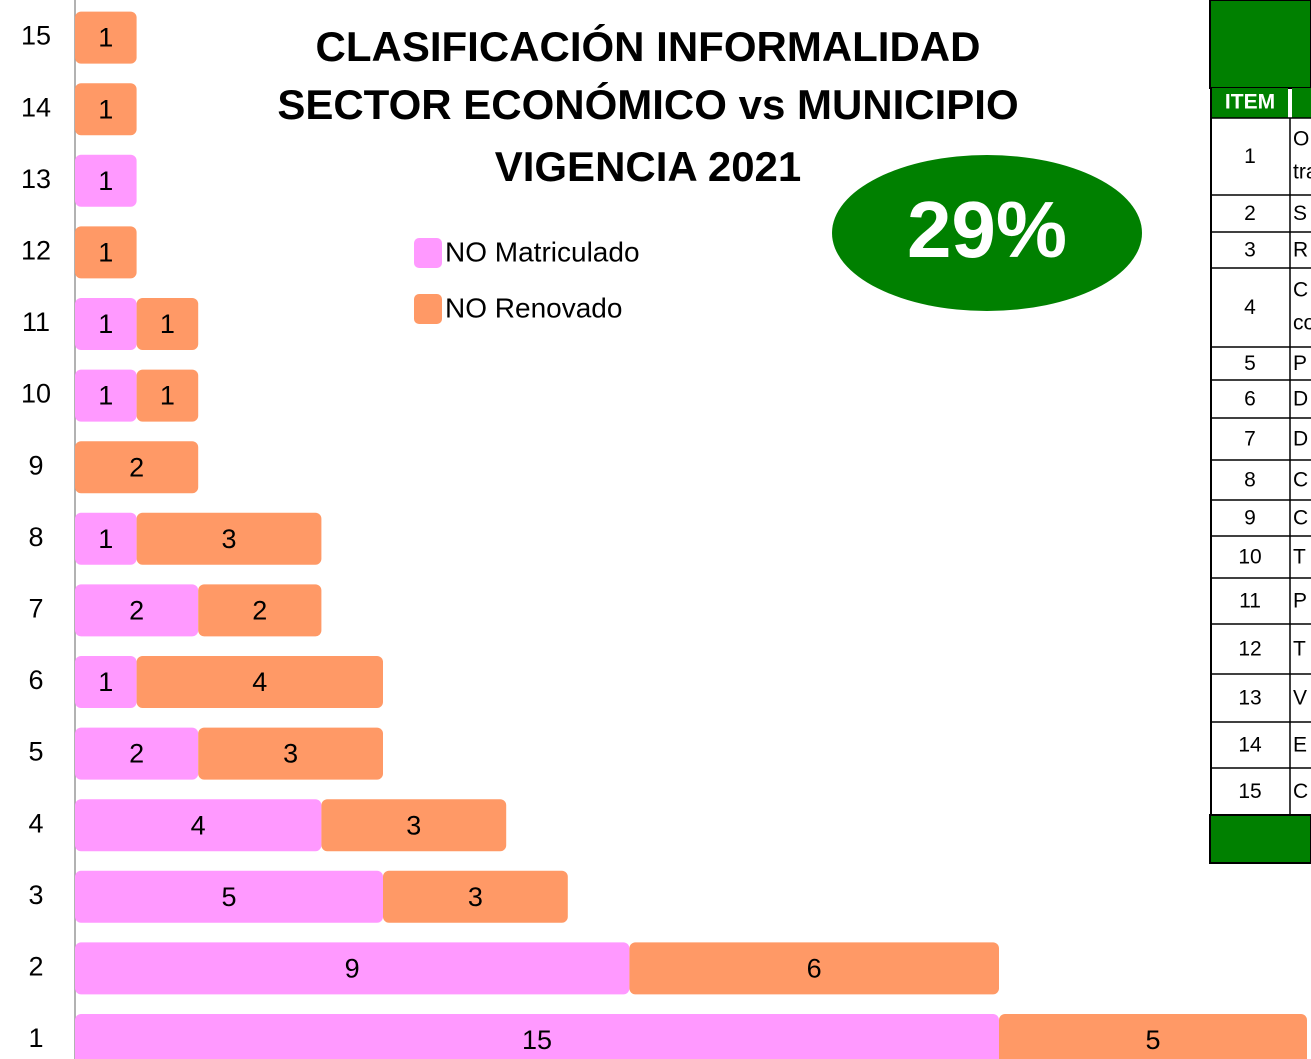 This screenshot has width=1311, height=1059. I want to click on table-text: tra, so click(1302, 172).